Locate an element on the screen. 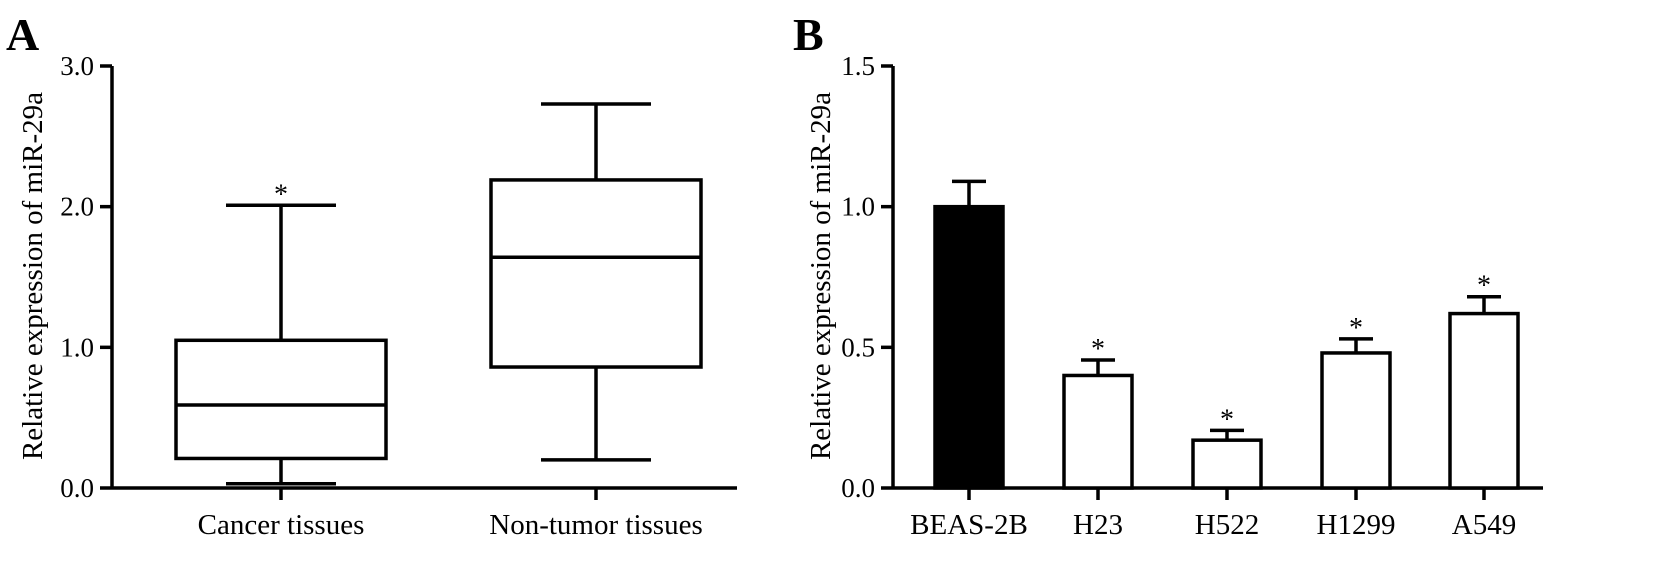  panel-b-y-tick-label: 0.0 is located at coordinates (858, 488).